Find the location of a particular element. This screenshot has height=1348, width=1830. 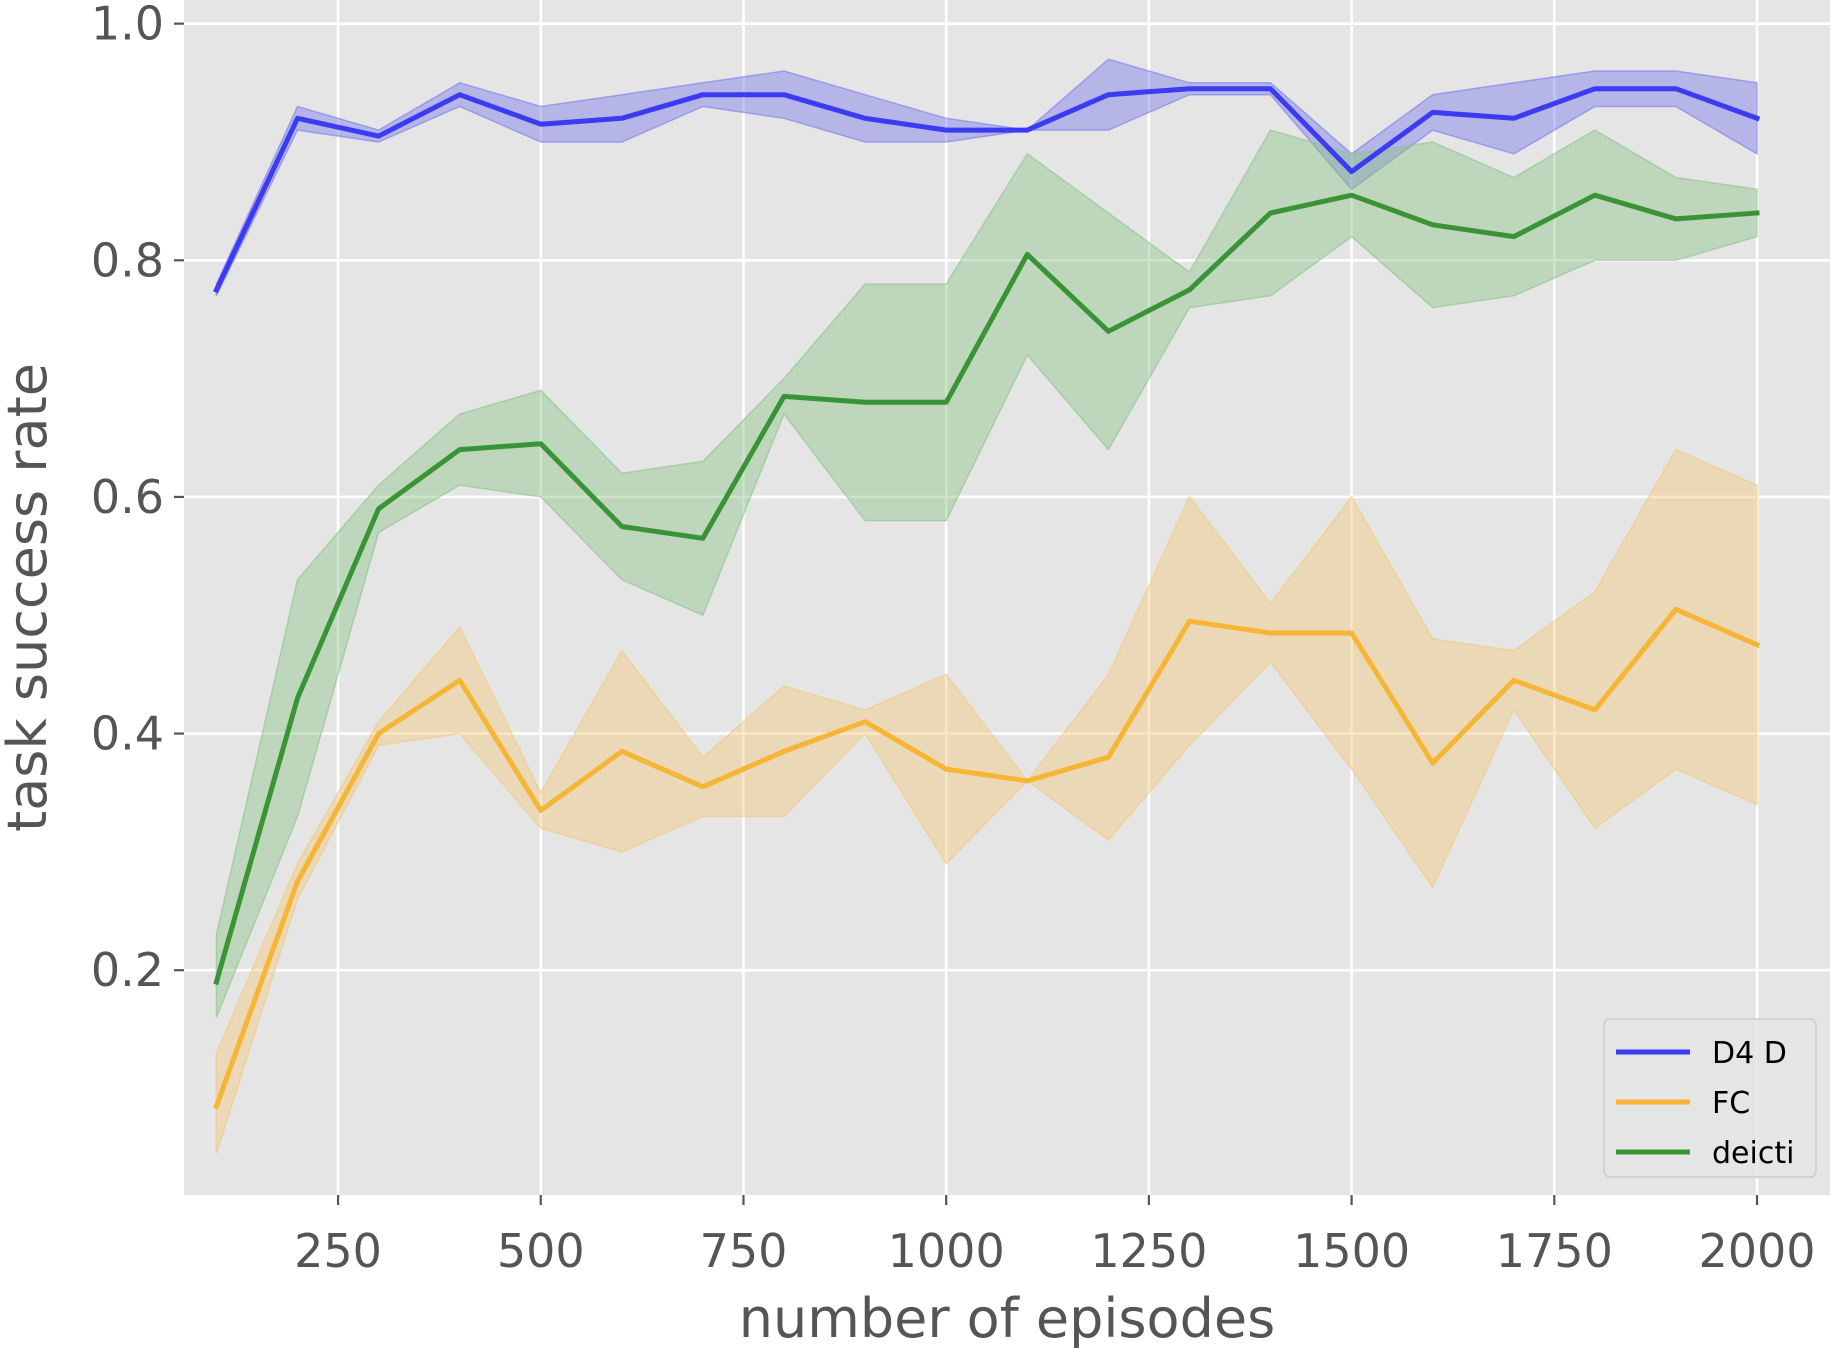

y-tick-label: 0.4 is located at coordinates (127, 734).